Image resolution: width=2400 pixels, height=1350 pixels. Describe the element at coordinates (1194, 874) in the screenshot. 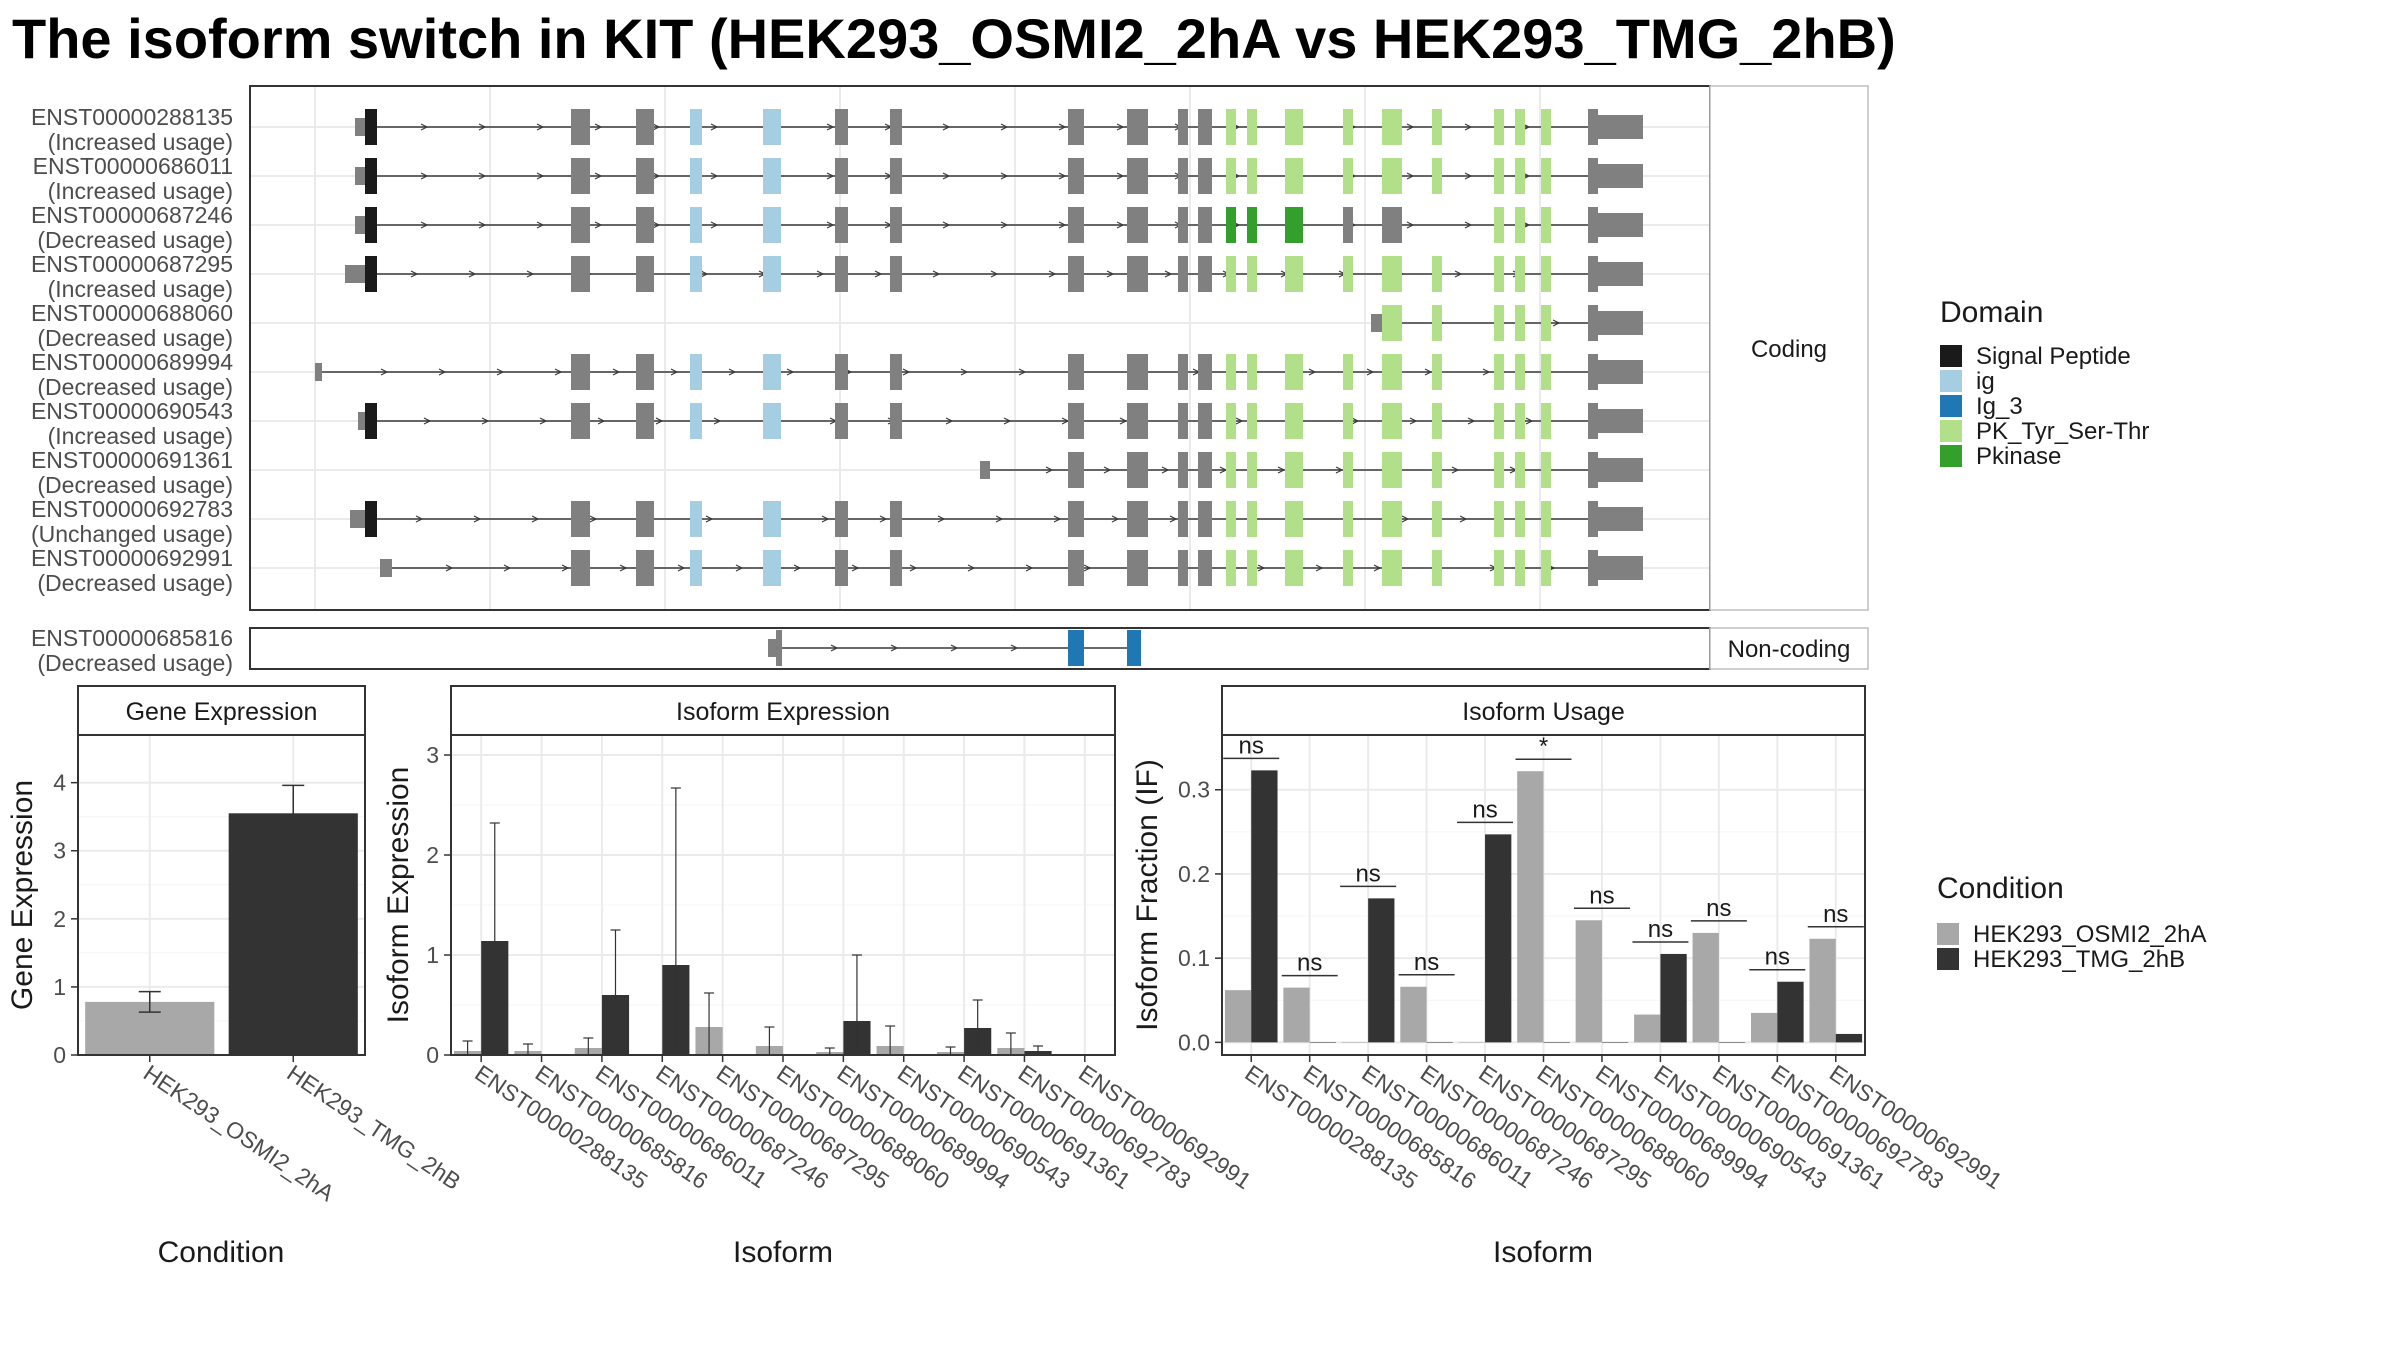

I see `y-tick-label: 0.2` at that location.